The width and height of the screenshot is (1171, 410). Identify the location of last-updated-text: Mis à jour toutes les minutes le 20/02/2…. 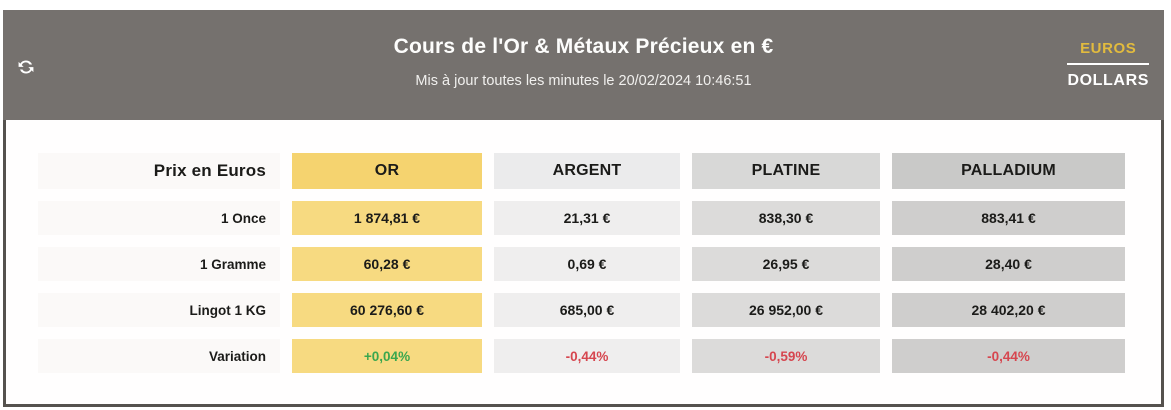
(583, 81).